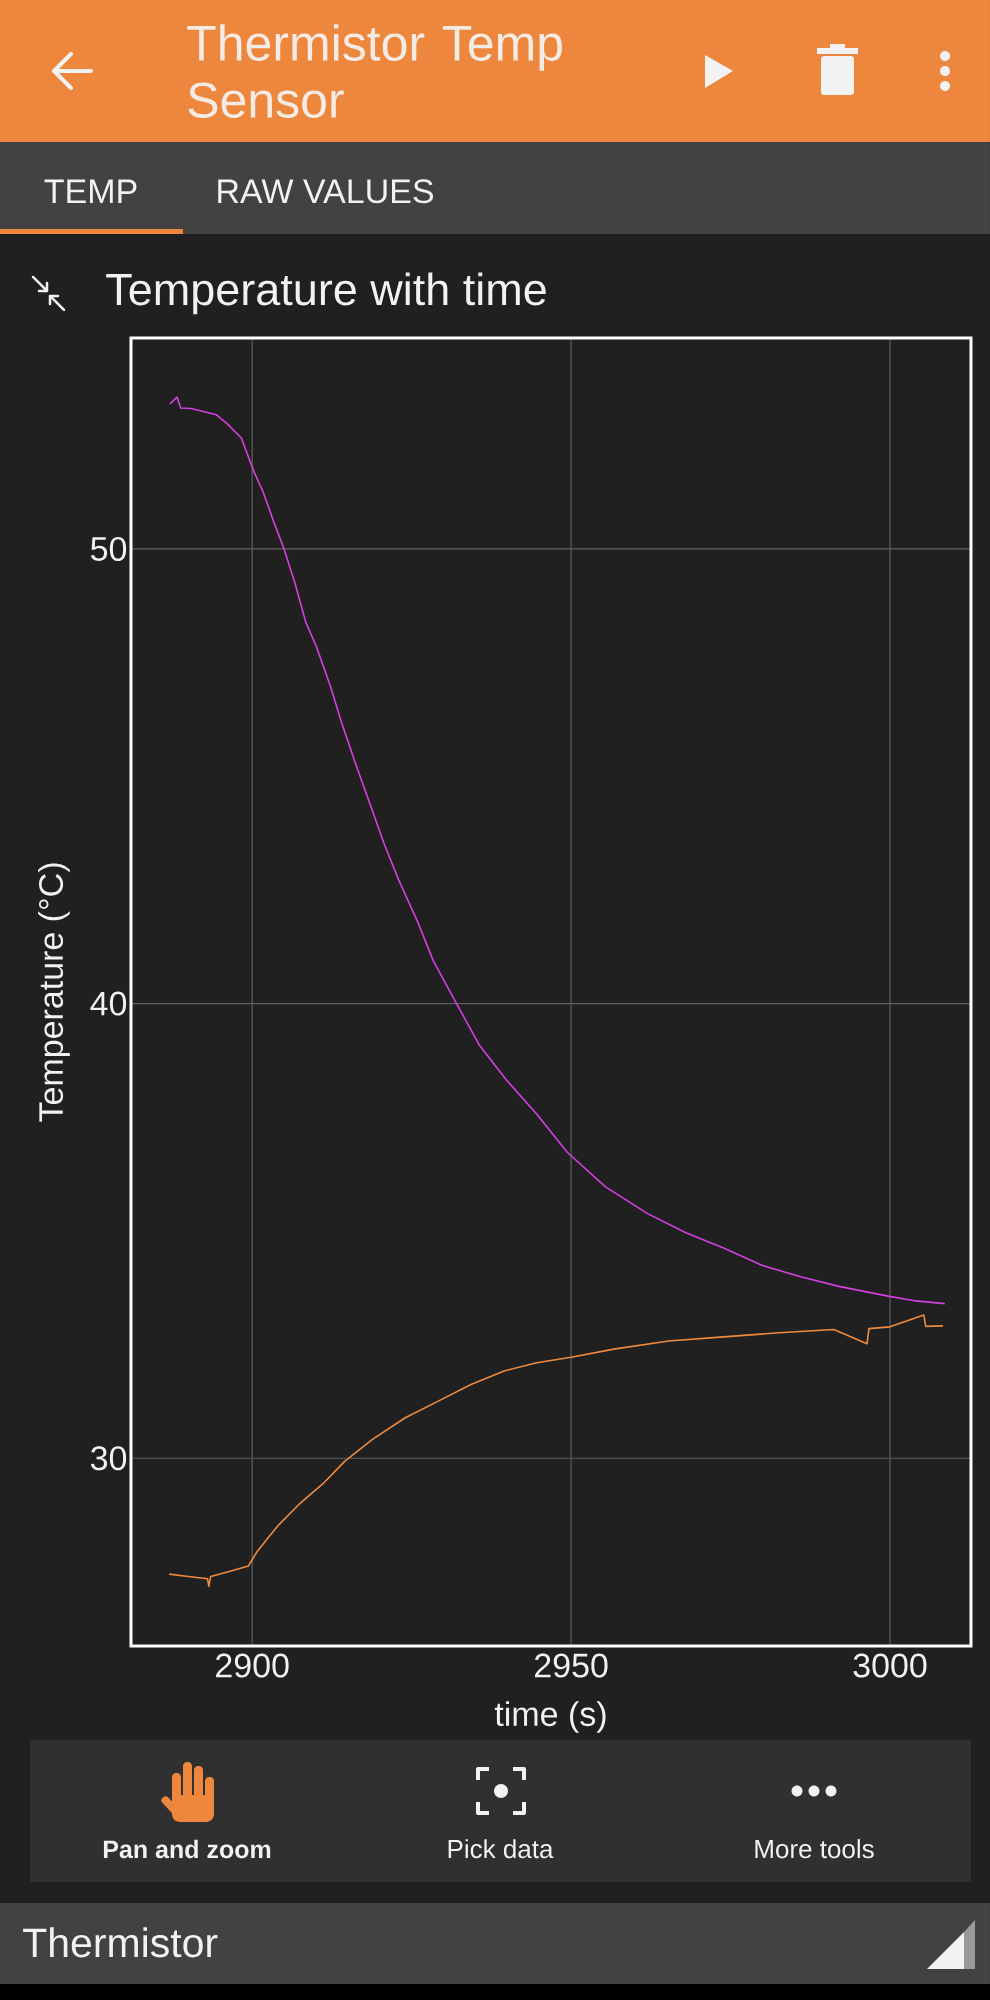 This screenshot has width=990, height=2000. Describe the element at coordinates (120, 1942) in the screenshot. I see `text: Thermistor` at that location.